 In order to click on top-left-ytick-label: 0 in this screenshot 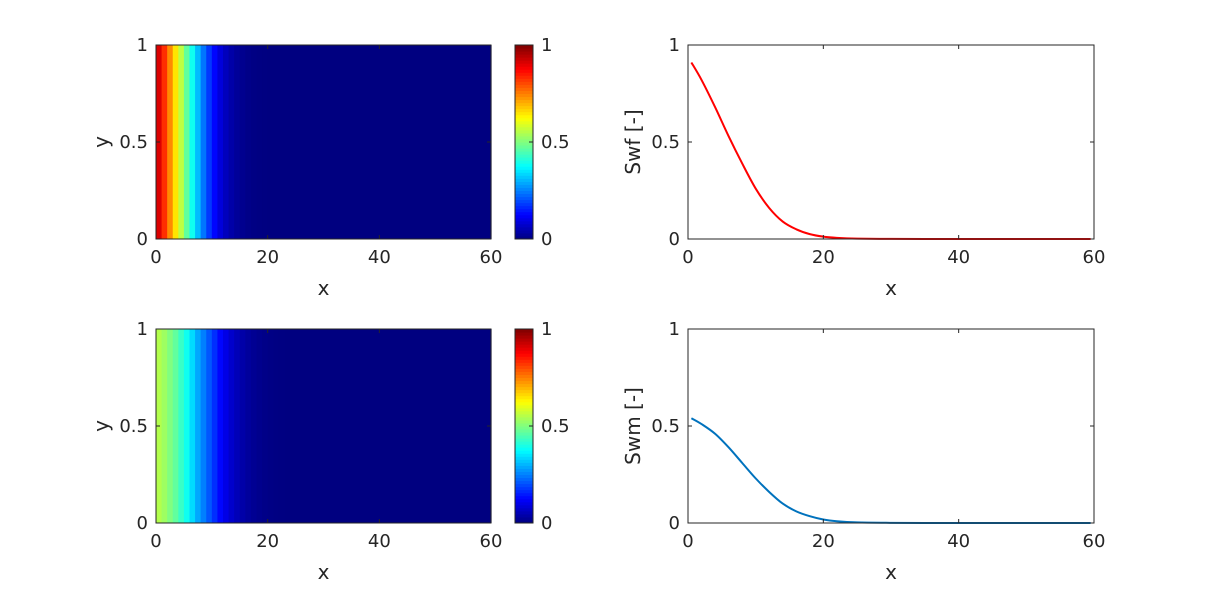, I will do `click(142, 239)`.